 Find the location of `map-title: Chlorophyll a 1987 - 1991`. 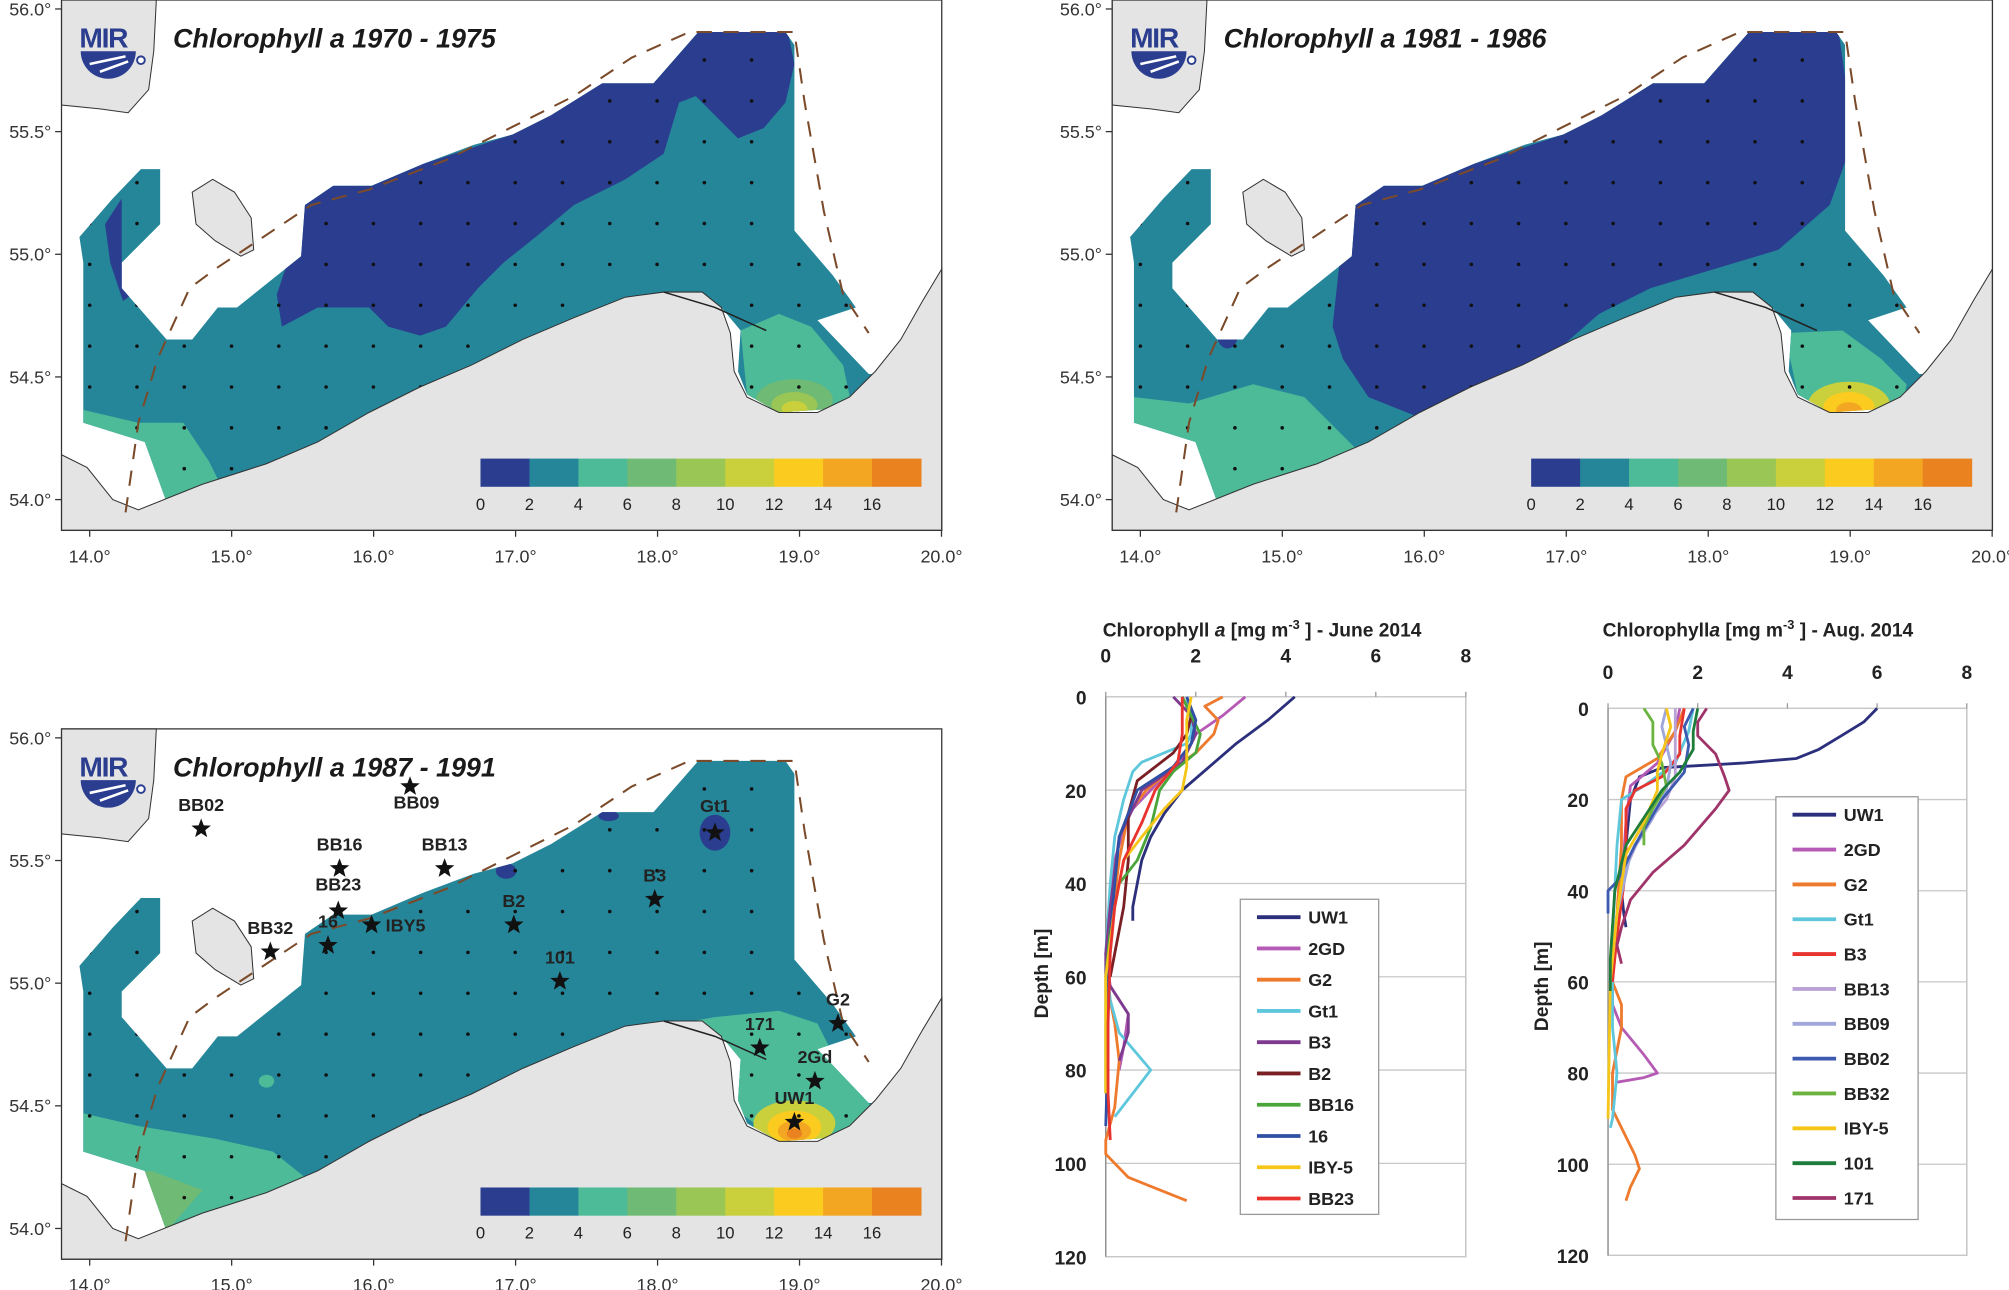

map-title: Chlorophyll a 1987 - 1991 is located at coordinates (334, 767).